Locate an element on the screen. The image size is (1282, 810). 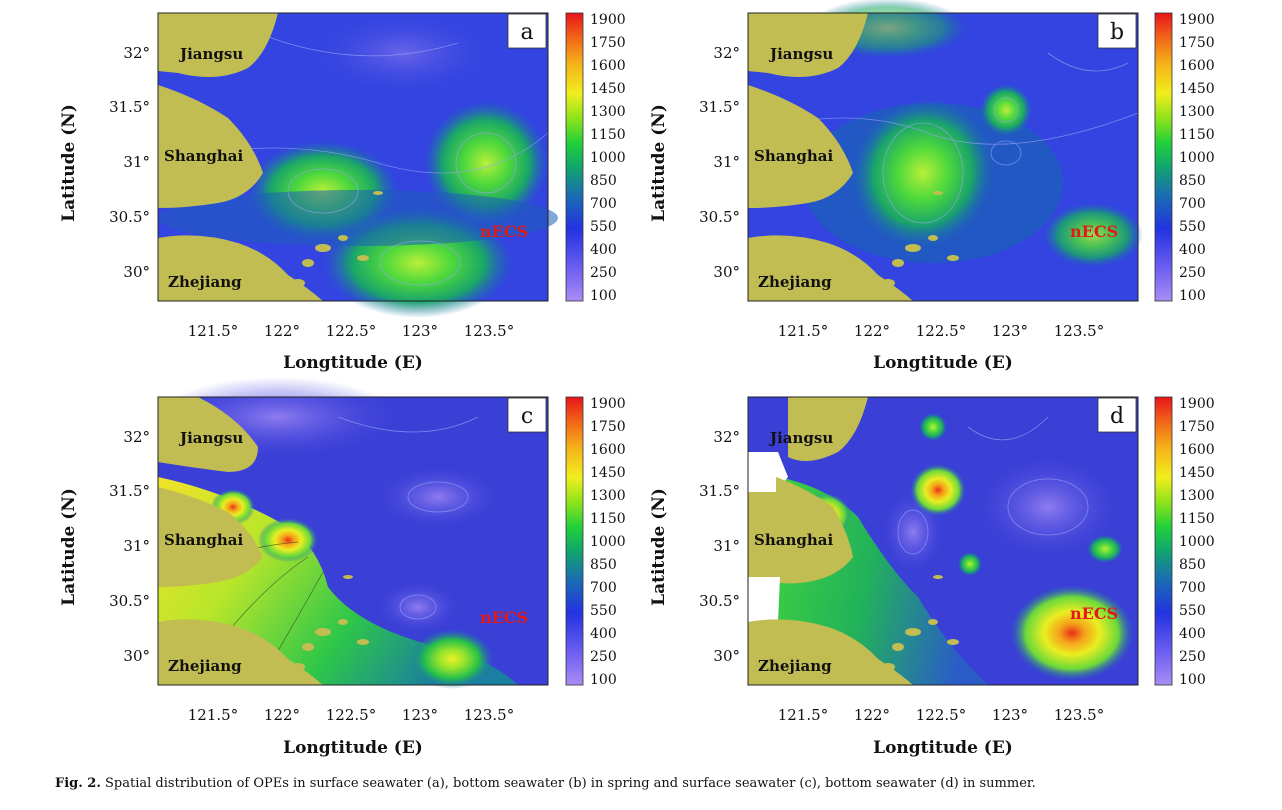
panel-b-land-south is located at coordinates (830, 268).